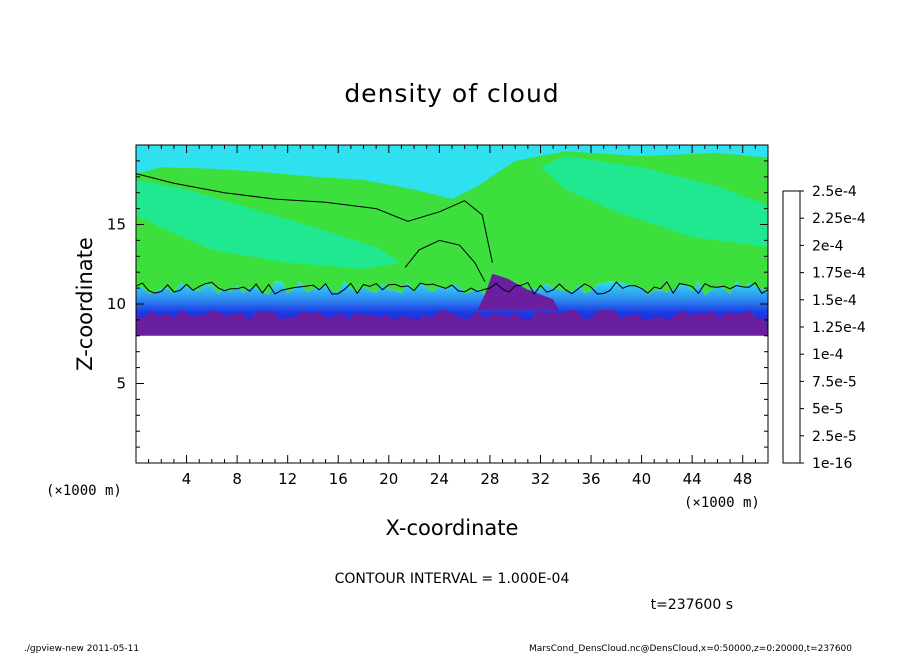 The width and height of the screenshot is (904, 654). Describe the element at coordinates (828, 246) in the screenshot. I see `colorbar-label: 2e-4` at that location.